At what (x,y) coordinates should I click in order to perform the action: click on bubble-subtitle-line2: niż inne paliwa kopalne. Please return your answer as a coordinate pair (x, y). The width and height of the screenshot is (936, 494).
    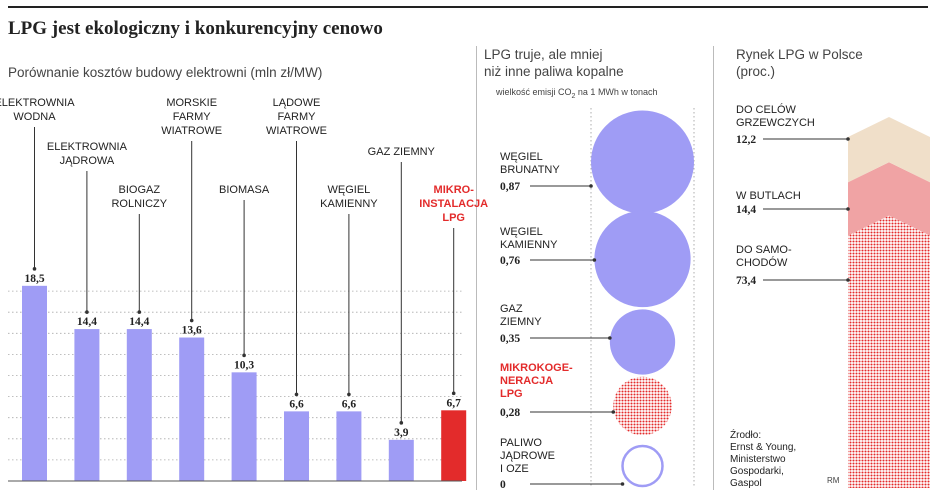
    Looking at the image, I should click on (554, 71).